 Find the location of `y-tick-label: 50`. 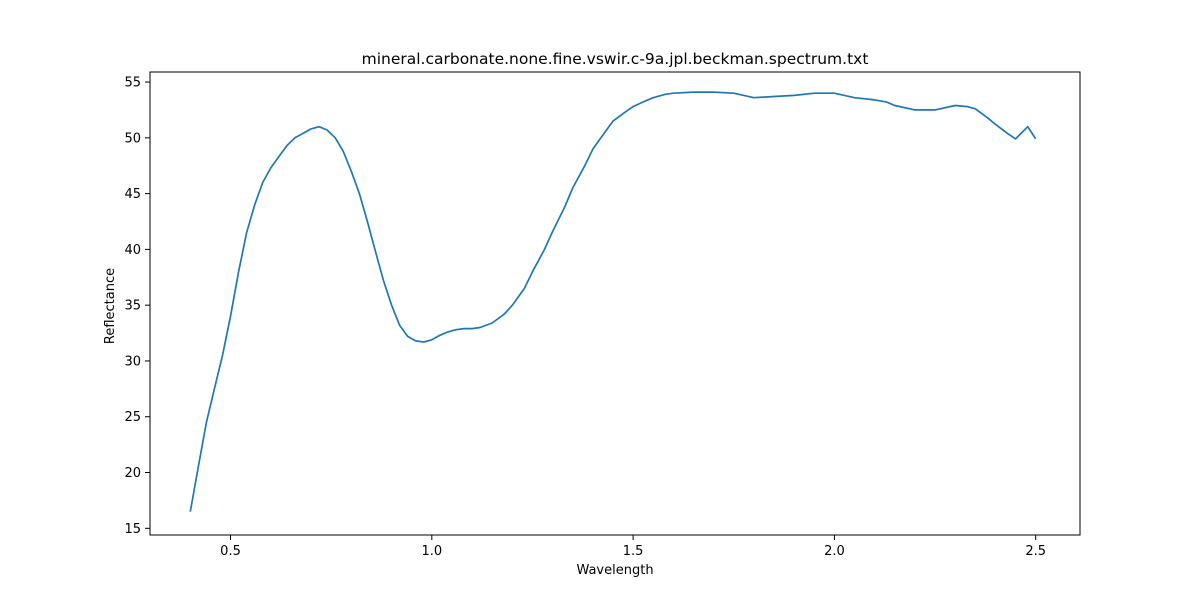

y-tick-label: 50 is located at coordinates (132, 138).